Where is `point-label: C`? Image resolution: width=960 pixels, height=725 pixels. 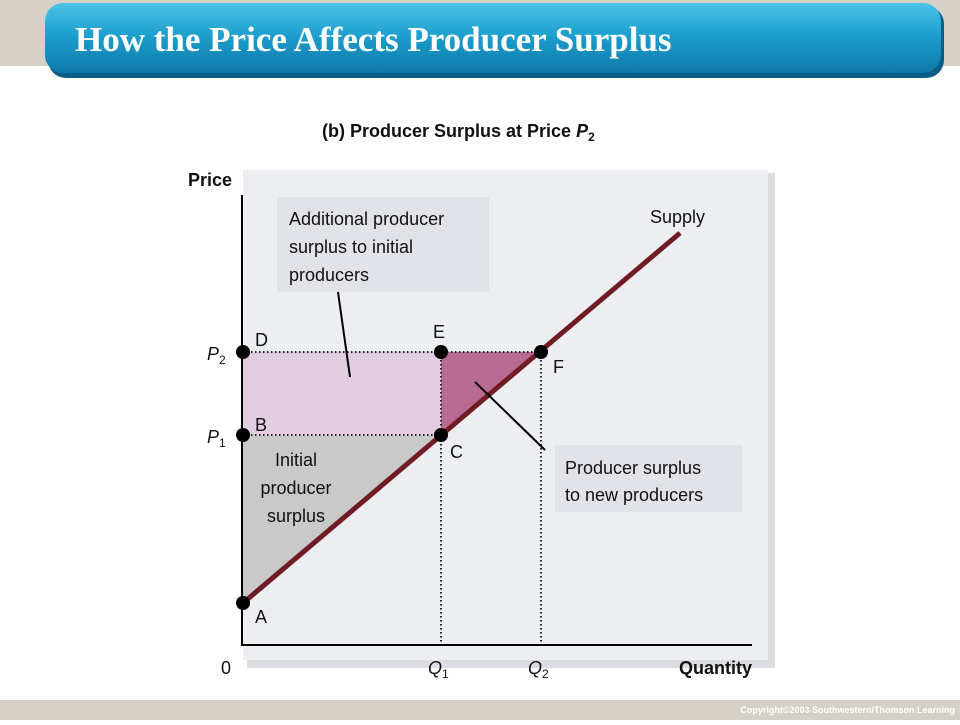
point-label: C is located at coordinates (456, 452).